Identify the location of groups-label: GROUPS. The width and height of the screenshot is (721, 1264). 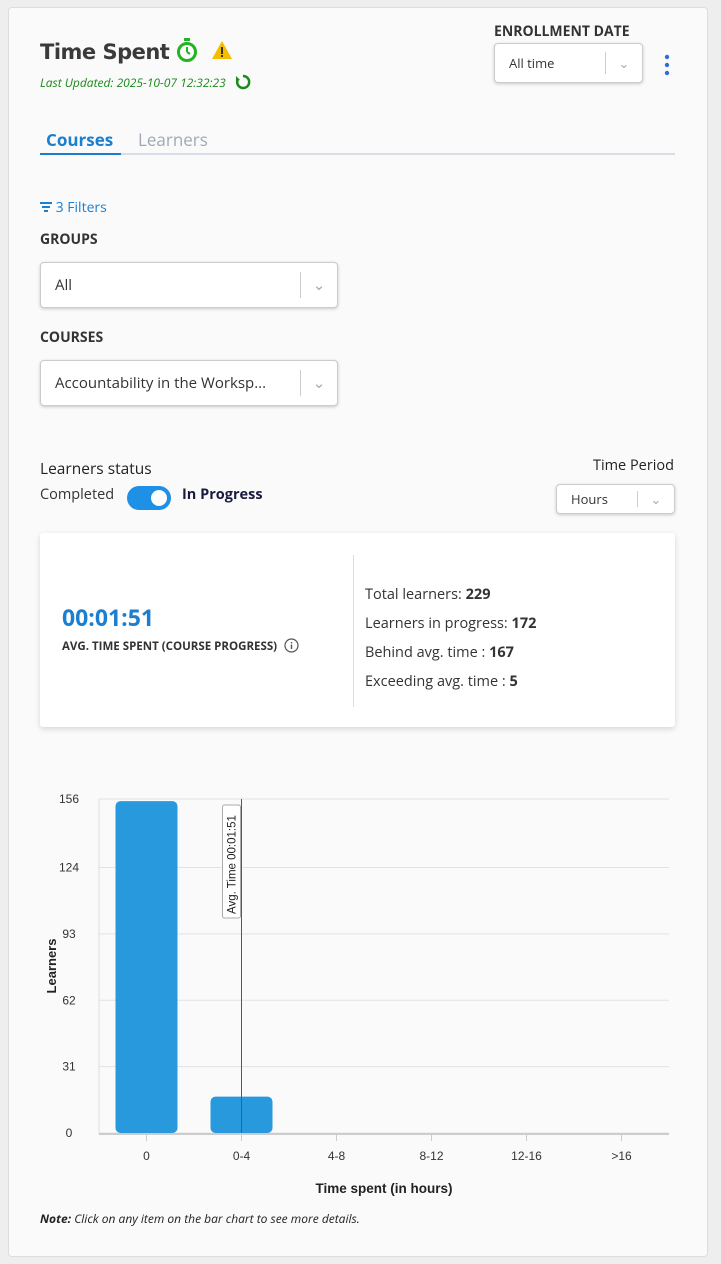
(69, 239).